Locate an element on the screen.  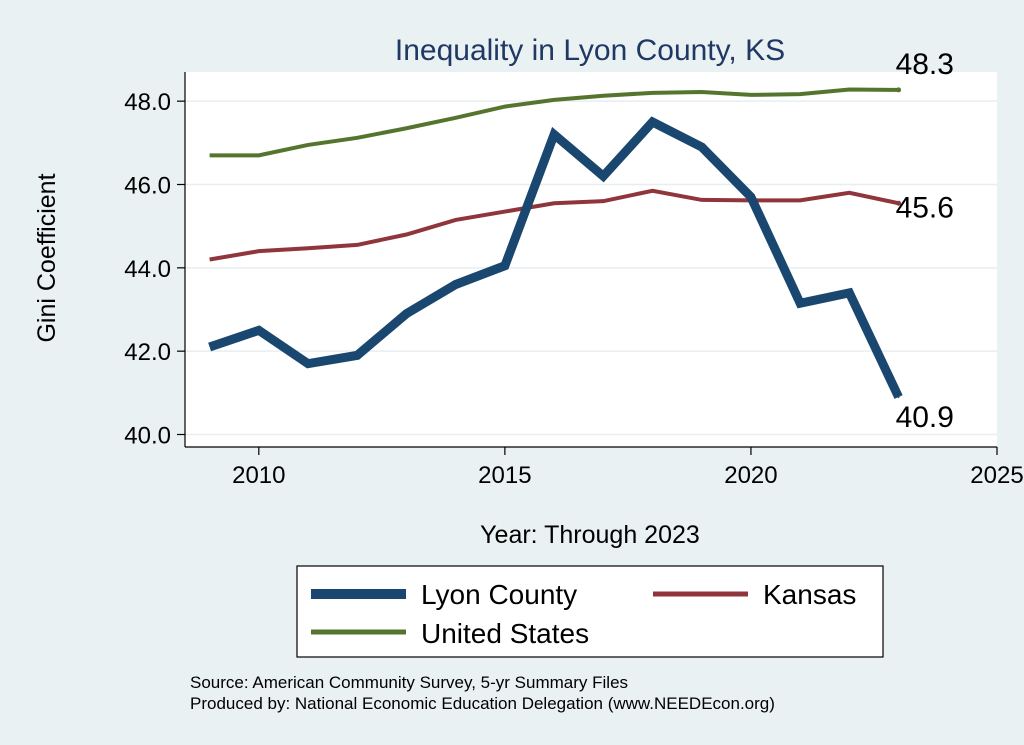
x-tick-label: 2025 is located at coordinates (996, 475).